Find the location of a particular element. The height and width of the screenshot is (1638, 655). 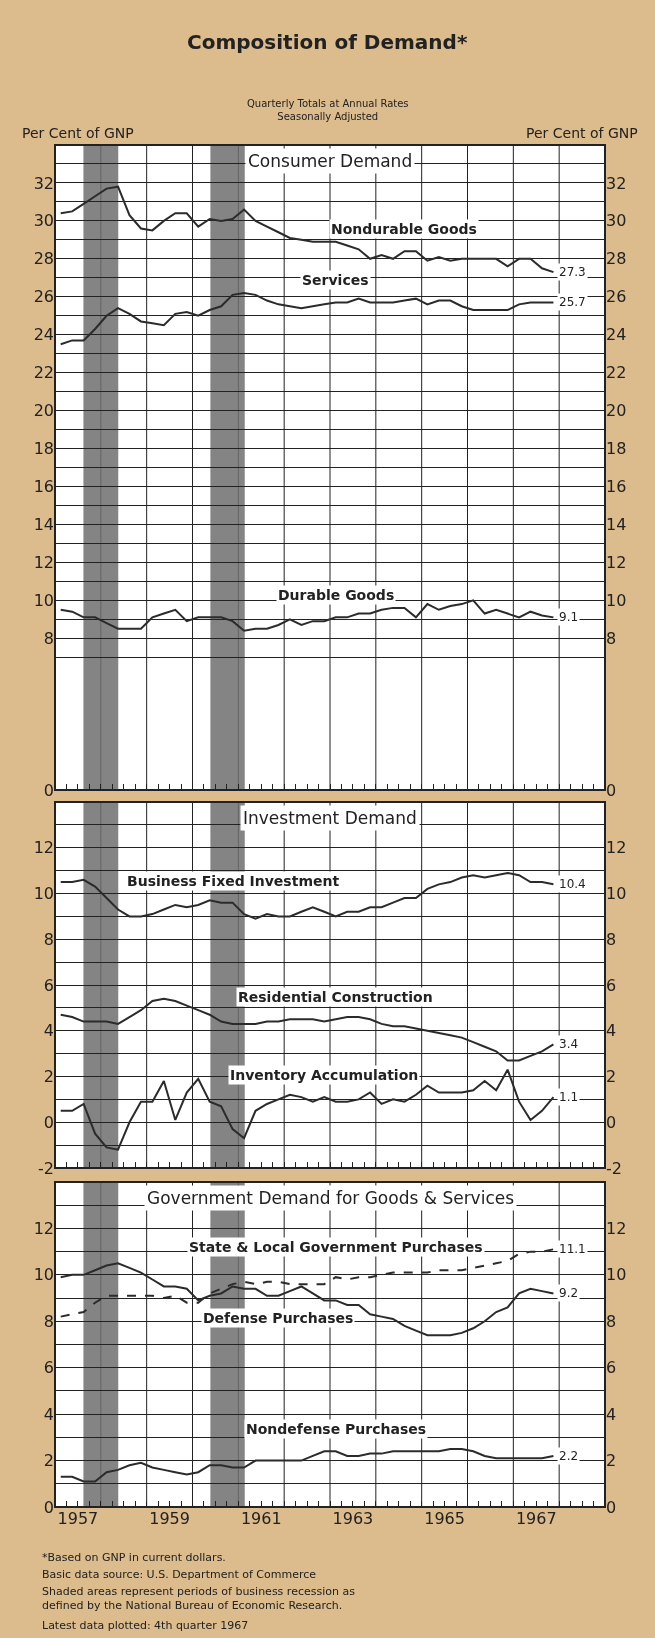

x-tick-label: 1957 is located at coordinates (78, 1518).